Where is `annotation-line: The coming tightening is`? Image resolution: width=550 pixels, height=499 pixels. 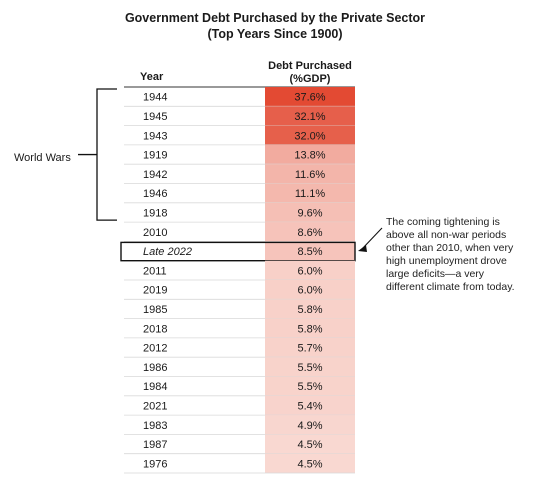 annotation-line: The coming tightening is is located at coordinates (443, 222).